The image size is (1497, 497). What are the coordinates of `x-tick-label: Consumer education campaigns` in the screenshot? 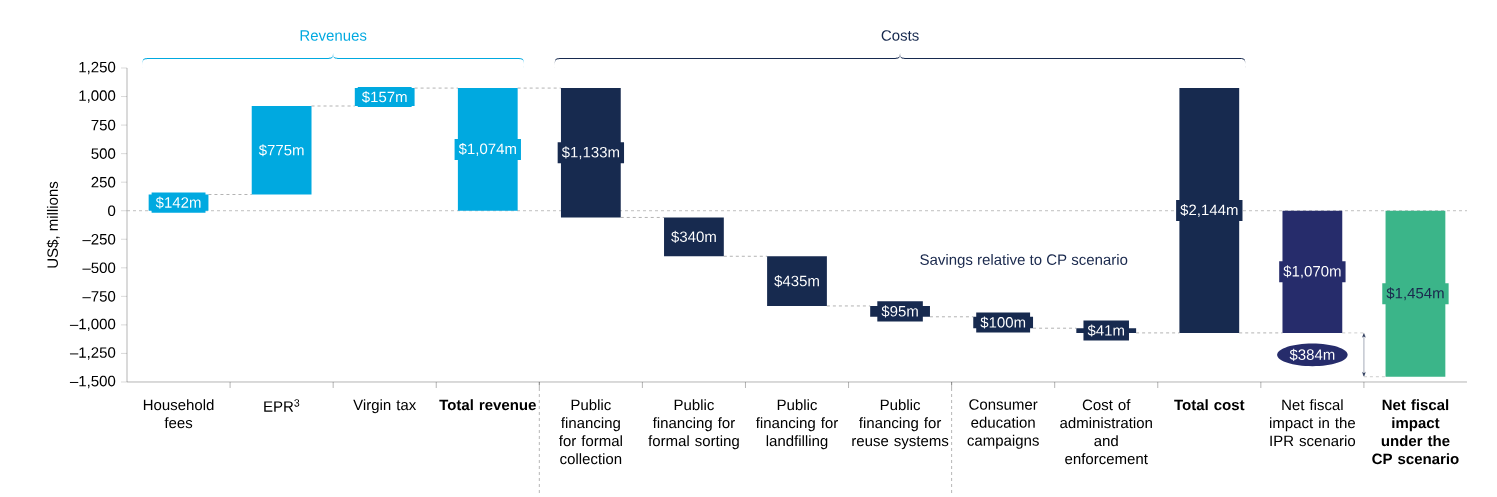 It's located at (1003, 424).